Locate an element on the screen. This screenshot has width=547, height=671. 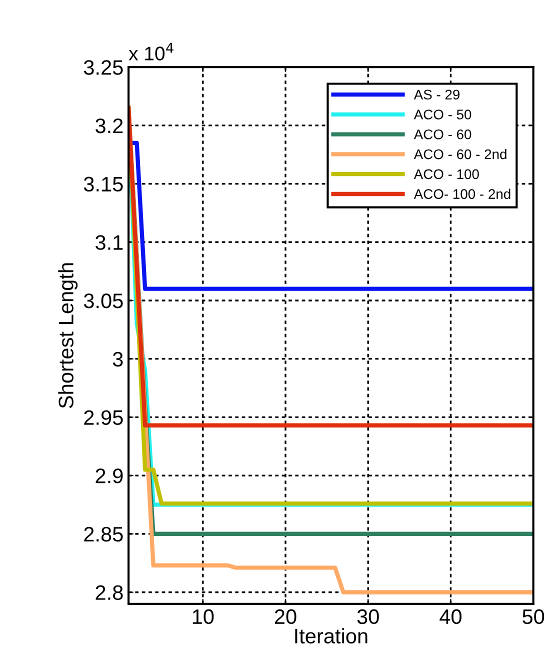
y-tick-label: 3.2 is located at coordinates (109, 126).